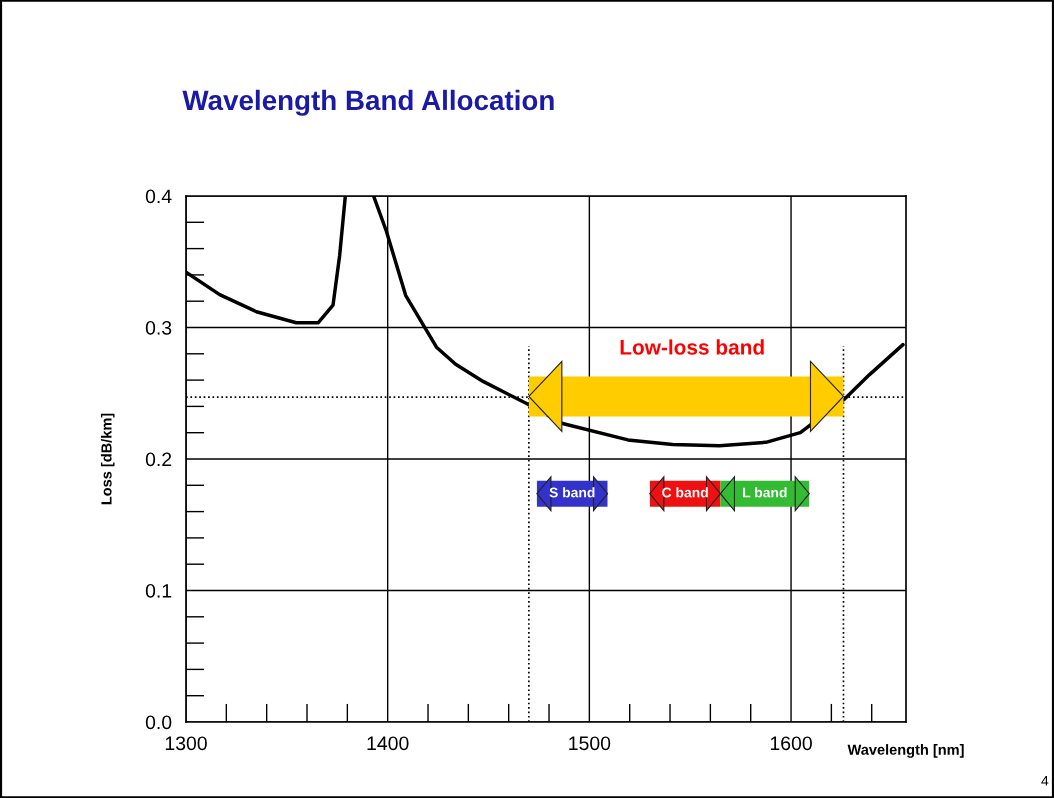 The width and height of the screenshot is (1054, 798). What do you see at coordinates (368, 102) in the screenshot?
I see `chart-title: Wavelength Band Allocation` at bounding box center [368, 102].